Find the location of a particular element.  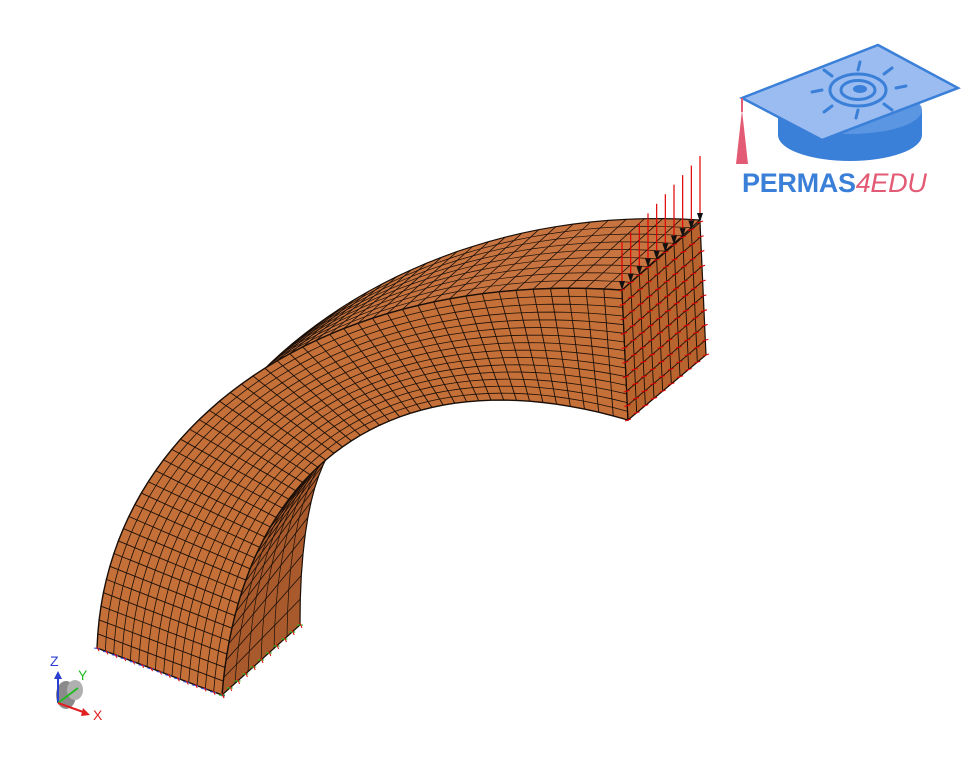

triad-z-label: Z is located at coordinates (54, 661).